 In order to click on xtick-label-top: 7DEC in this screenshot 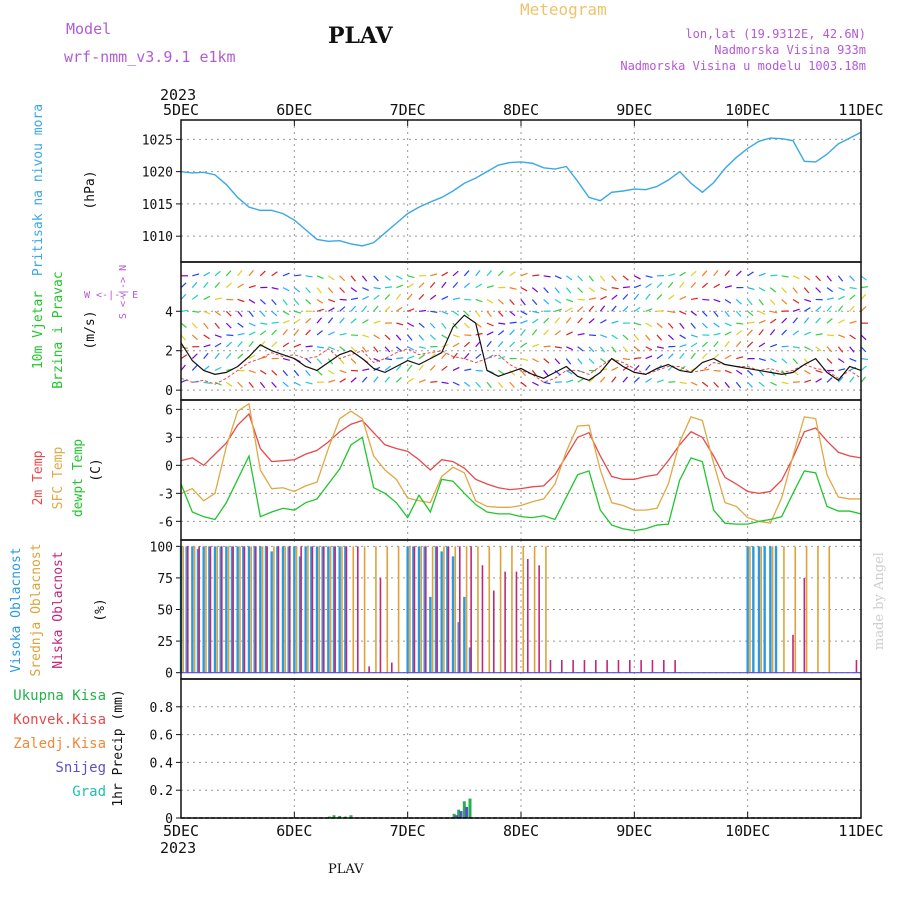, I will do `click(408, 110)`.